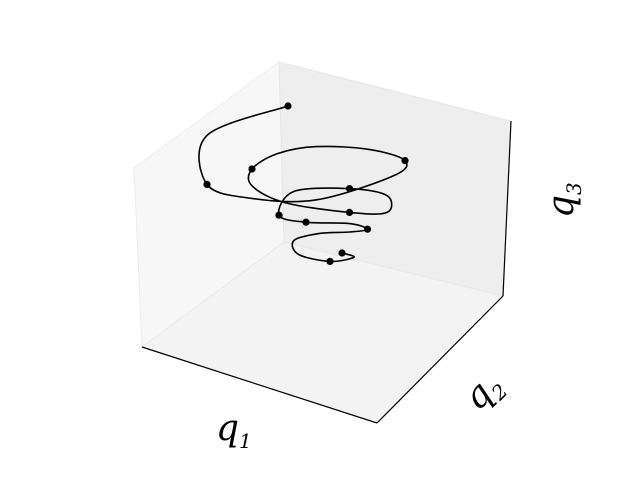 Image resolution: width=640 pixels, height=480 pixels. I want to click on z-axis-label-main: q, so click(561, 206).